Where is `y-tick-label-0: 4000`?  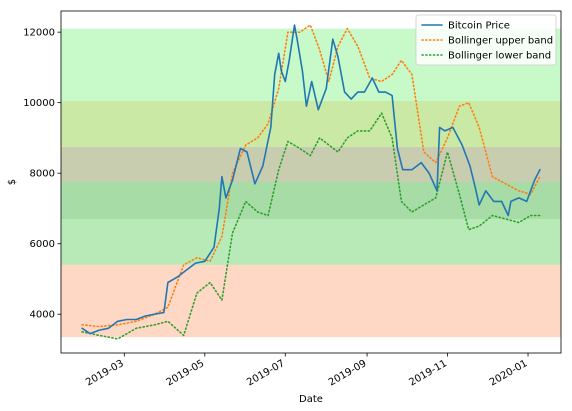 y-tick-label-0: 4000 is located at coordinates (42, 315).